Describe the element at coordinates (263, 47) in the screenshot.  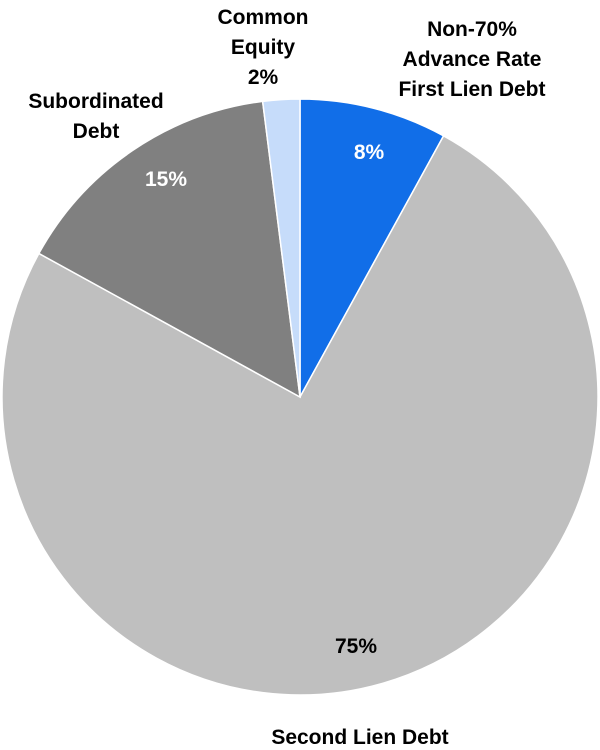
I see `category-label-common-equity: Common Equity 2%` at that location.